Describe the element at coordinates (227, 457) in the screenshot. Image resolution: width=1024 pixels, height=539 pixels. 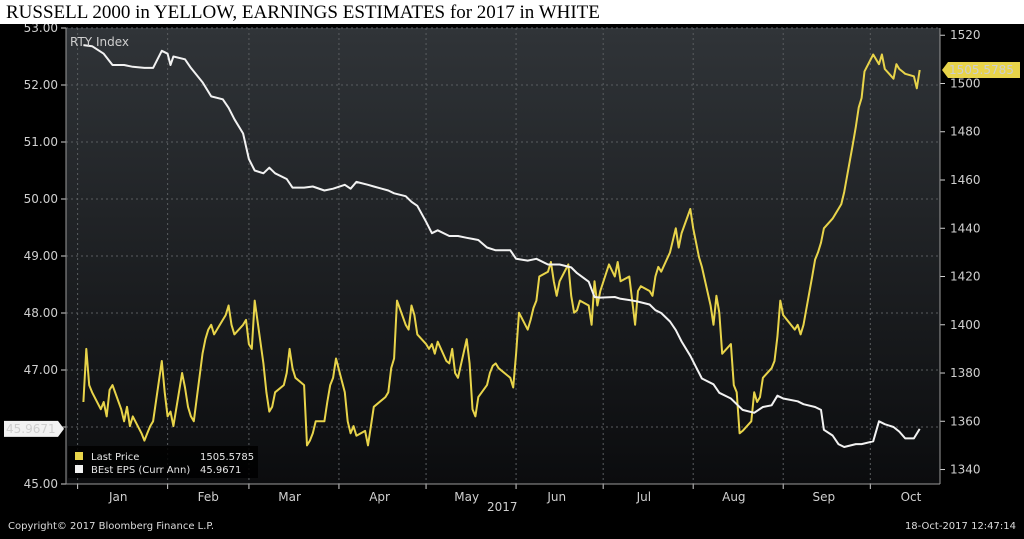
I see `legend-value-last-price: 1505.5785` at that location.